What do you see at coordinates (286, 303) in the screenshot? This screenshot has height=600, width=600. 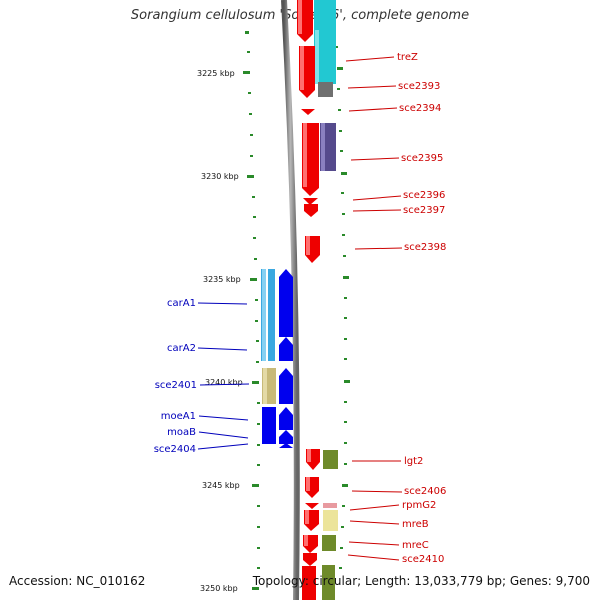 I see `gene-arrow-cara1` at bounding box center [286, 303].